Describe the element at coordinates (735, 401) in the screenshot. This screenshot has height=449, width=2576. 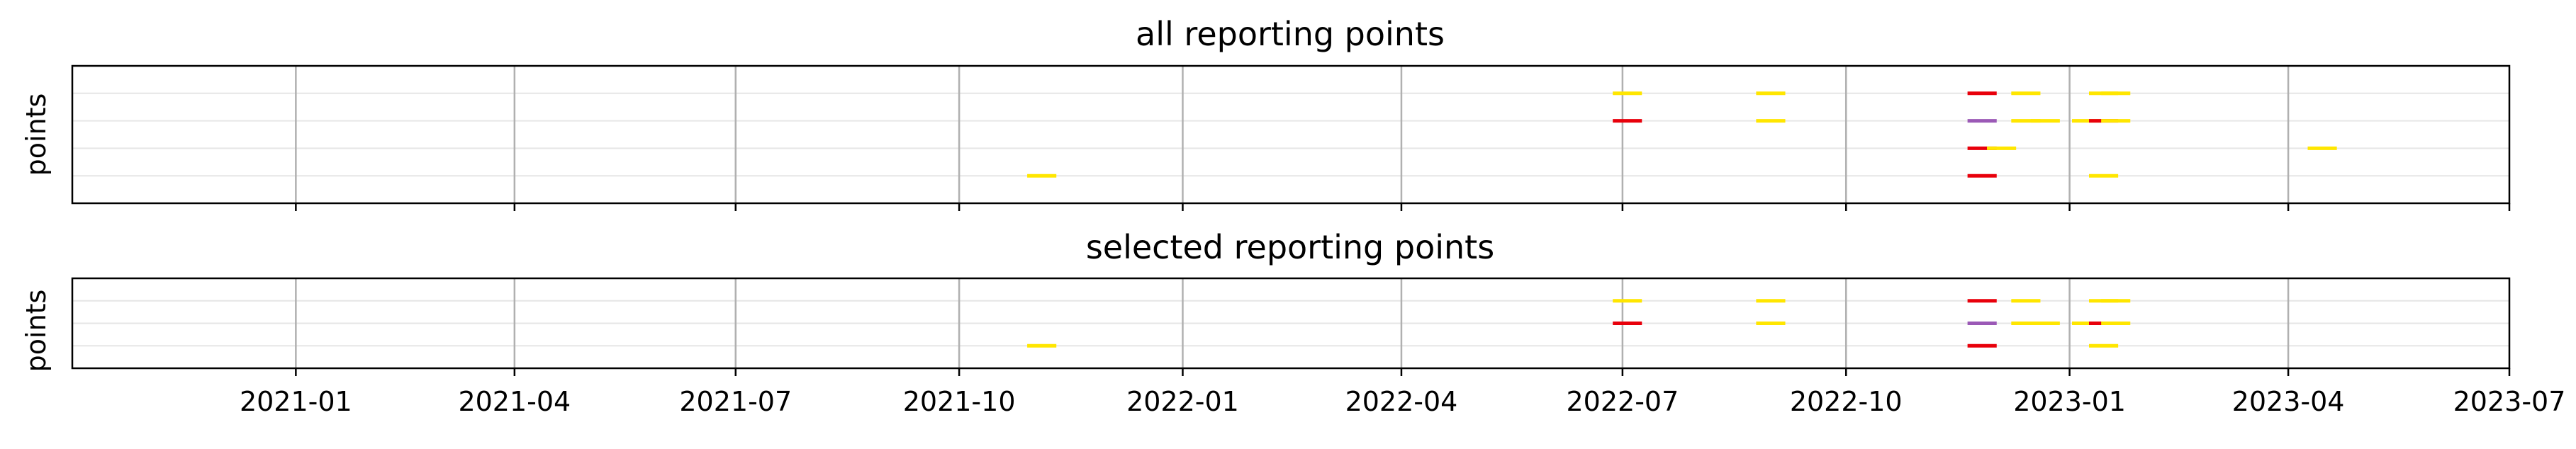
I see `x-tick-label: 2021-07` at that location.